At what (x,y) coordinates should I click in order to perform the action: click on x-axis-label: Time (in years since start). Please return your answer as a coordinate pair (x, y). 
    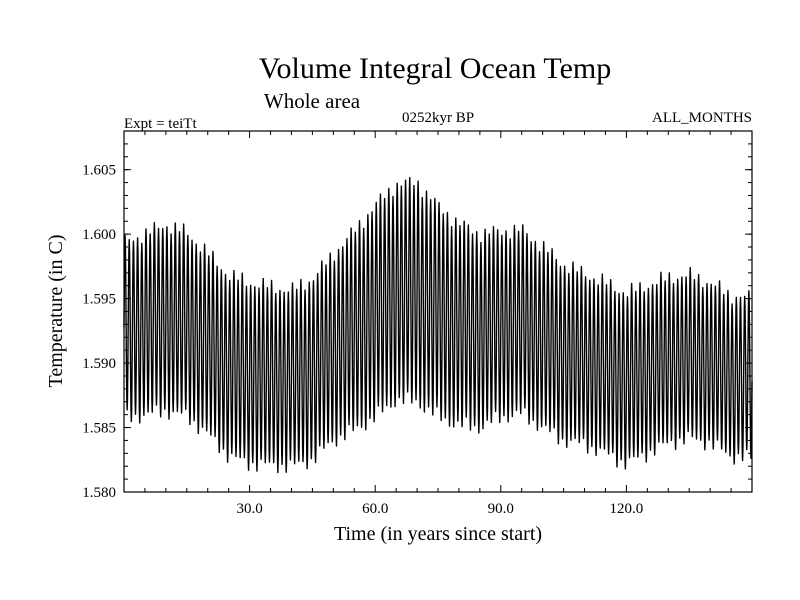
    Looking at the image, I should click on (438, 534).